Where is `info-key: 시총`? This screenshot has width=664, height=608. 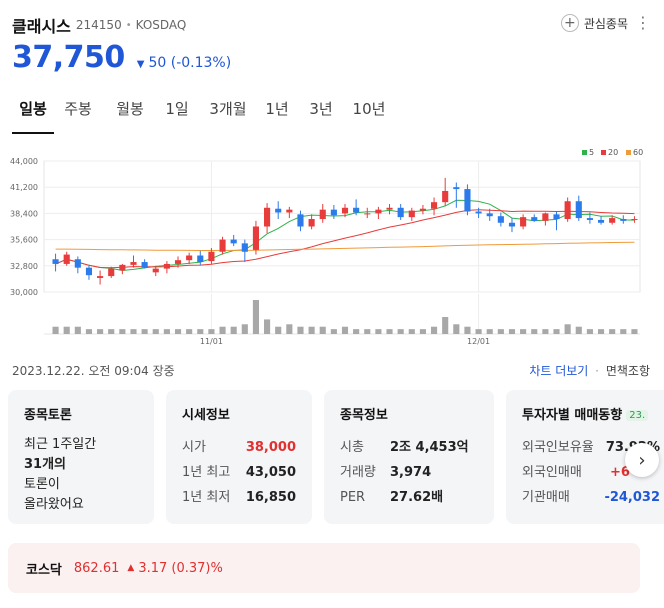 info-key: 시총 is located at coordinates (352, 447).